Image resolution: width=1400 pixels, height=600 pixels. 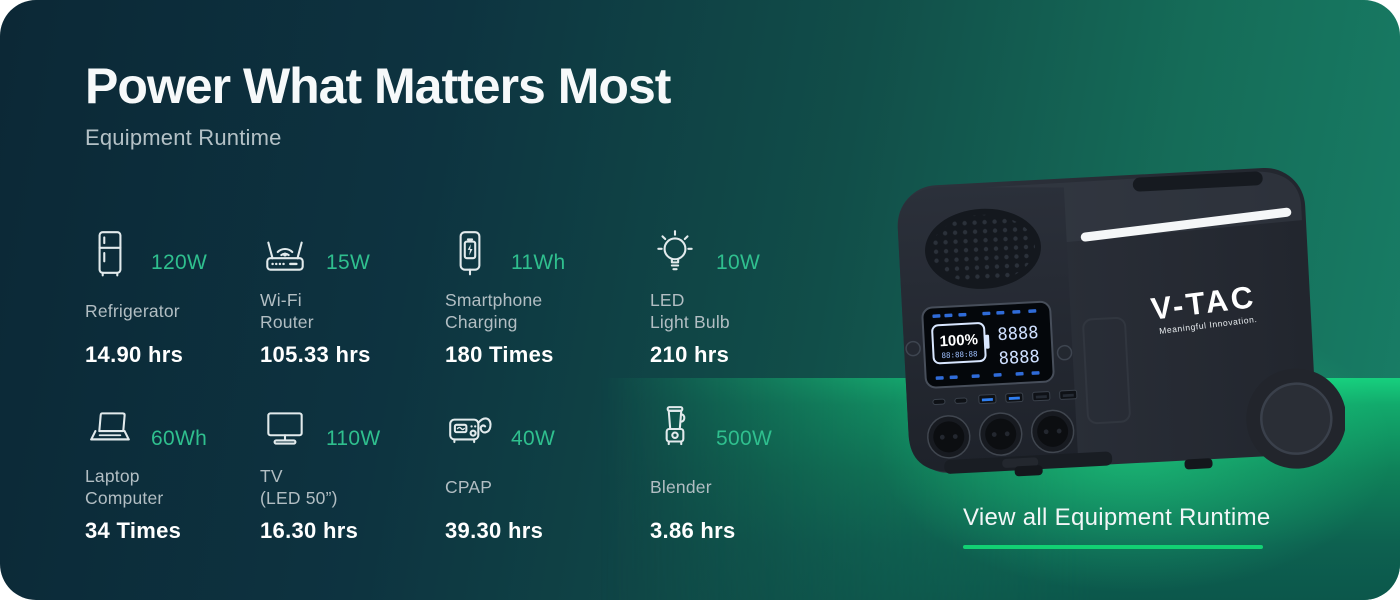 I want to click on equipment-name: Wi-Fi Router, so click(x=287, y=311).